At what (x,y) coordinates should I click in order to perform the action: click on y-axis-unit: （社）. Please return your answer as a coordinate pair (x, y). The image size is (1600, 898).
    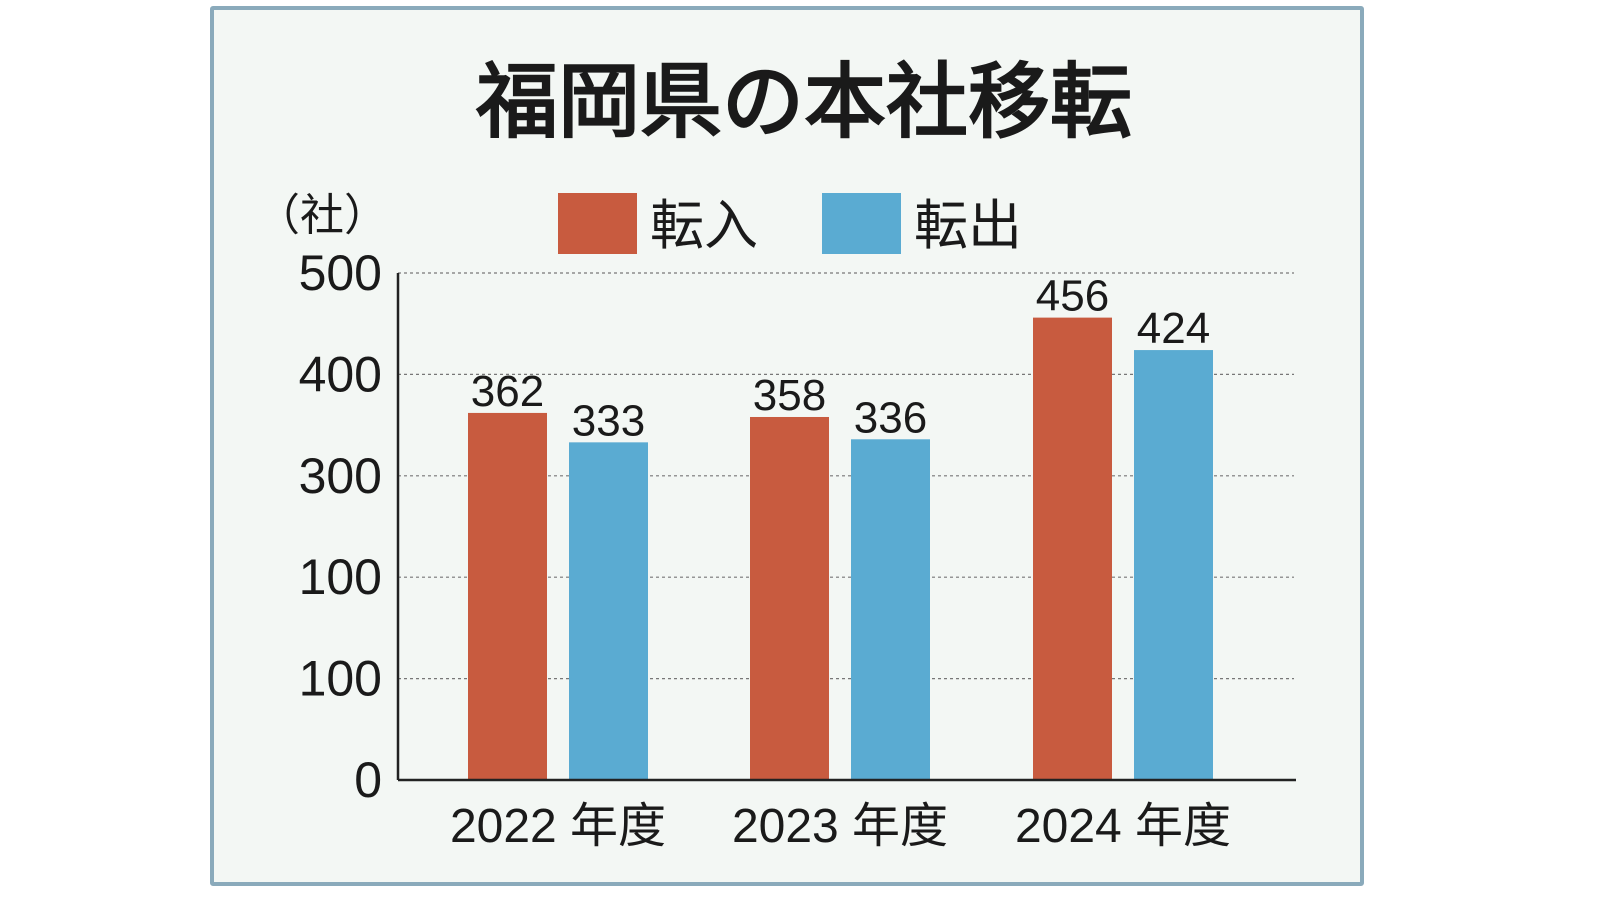
    Looking at the image, I should click on (322, 215).